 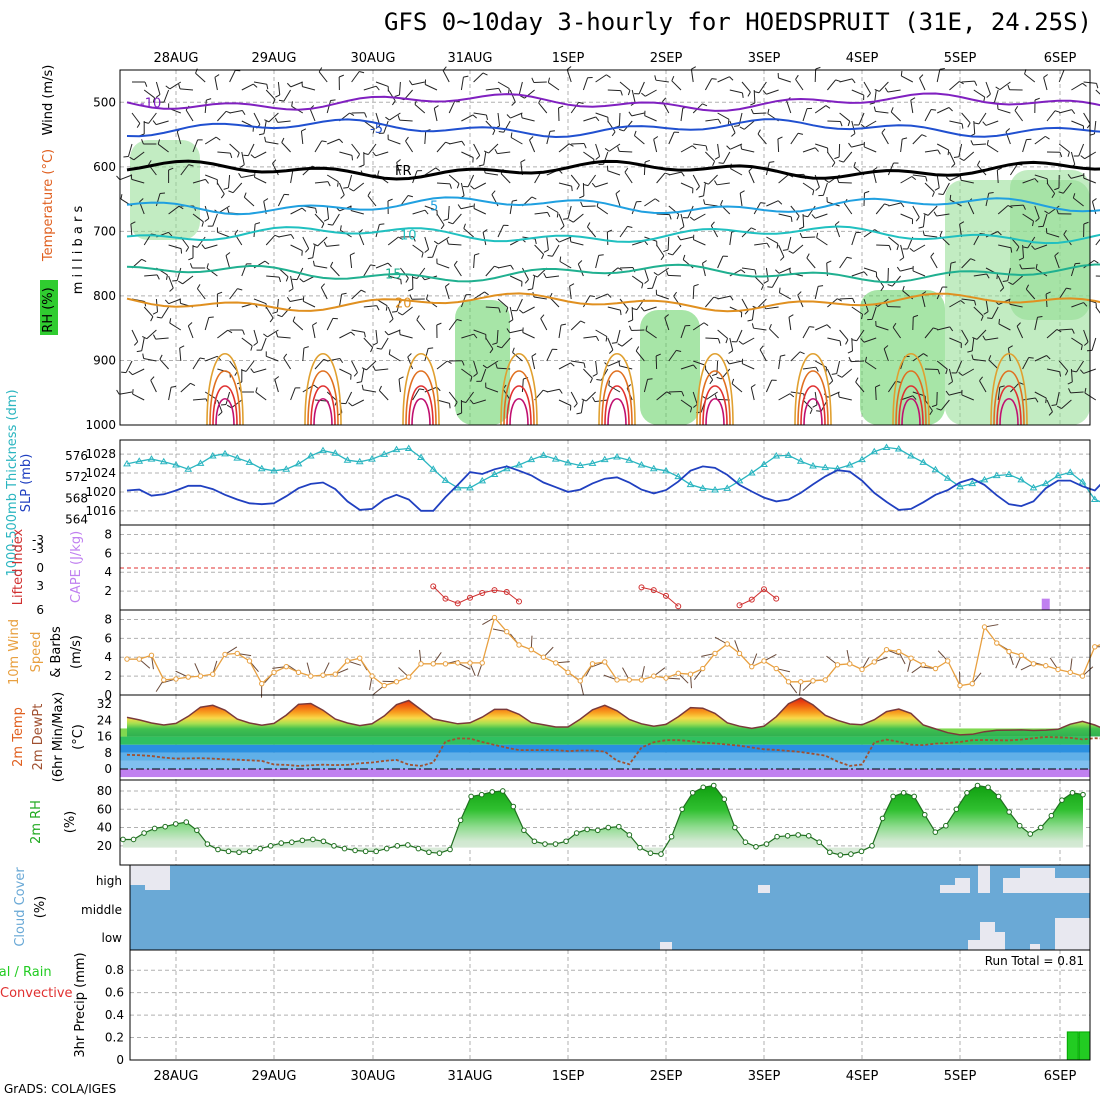 I want to click on lifted-index-point, so click(x=678, y=606).